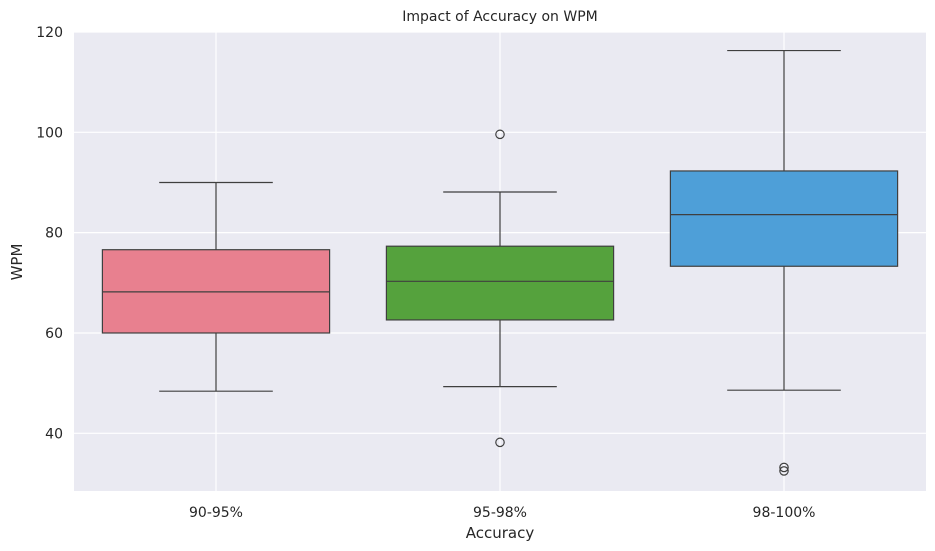 The height and width of the screenshot is (551, 935). What do you see at coordinates (216, 513) in the screenshot?
I see `x-tick-label: 90-95%` at bounding box center [216, 513].